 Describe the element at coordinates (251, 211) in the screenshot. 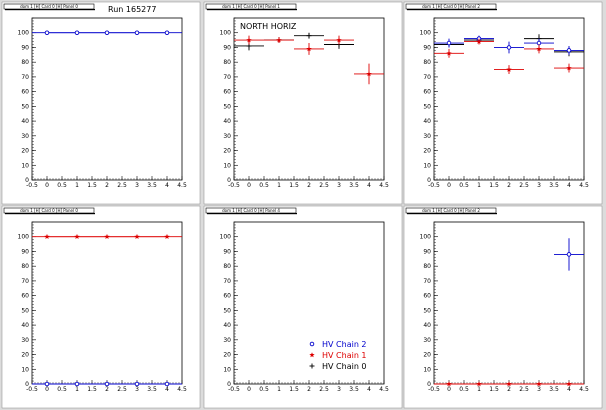

I see `pad-title-box: dom 1 [H] Card 0 [H] Panel 4` at that location.